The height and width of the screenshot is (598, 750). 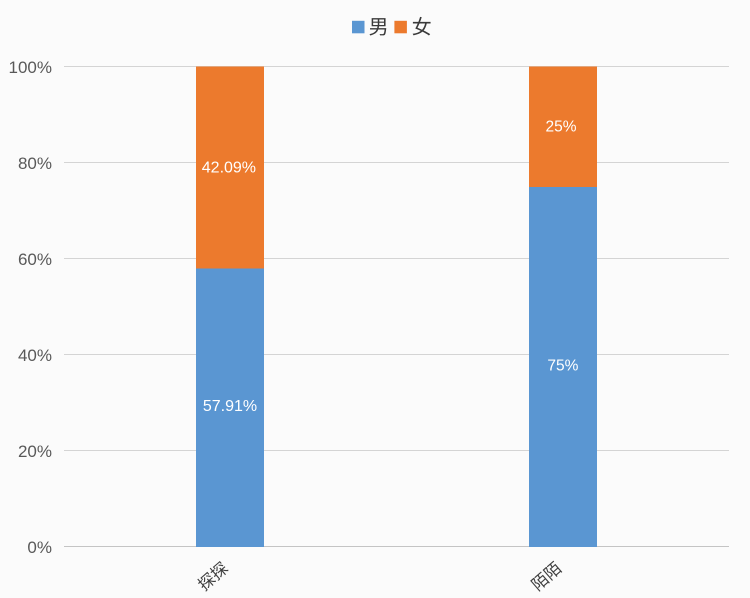 What do you see at coordinates (230, 406) in the screenshot?
I see `svg-text: 57.91%` at bounding box center [230, 406].